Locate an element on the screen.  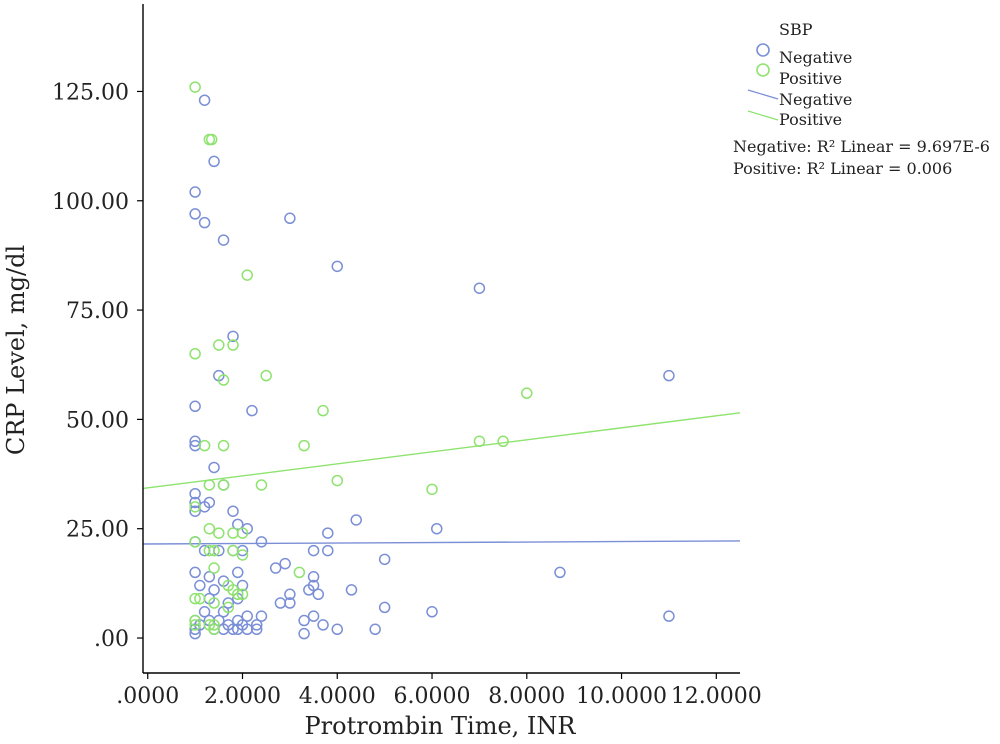
x-tick-label: 4.0000 is located at coordinates (337, 696).